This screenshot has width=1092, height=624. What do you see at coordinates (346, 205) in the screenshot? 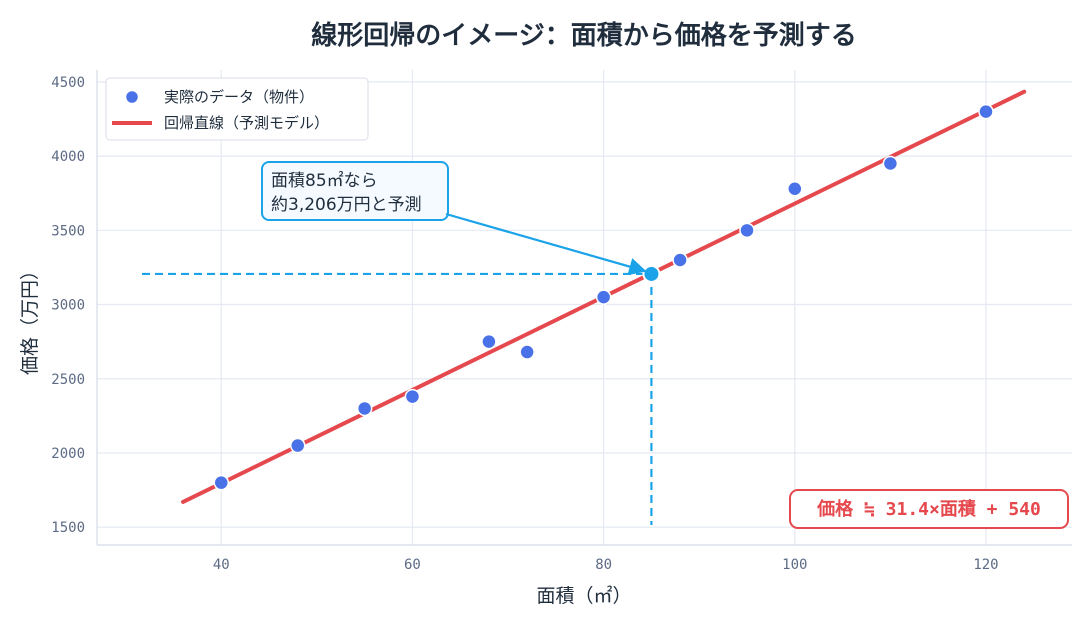
I see `annotation-line-2: 約3,206万円と予測` at bounding box center [346, 205].